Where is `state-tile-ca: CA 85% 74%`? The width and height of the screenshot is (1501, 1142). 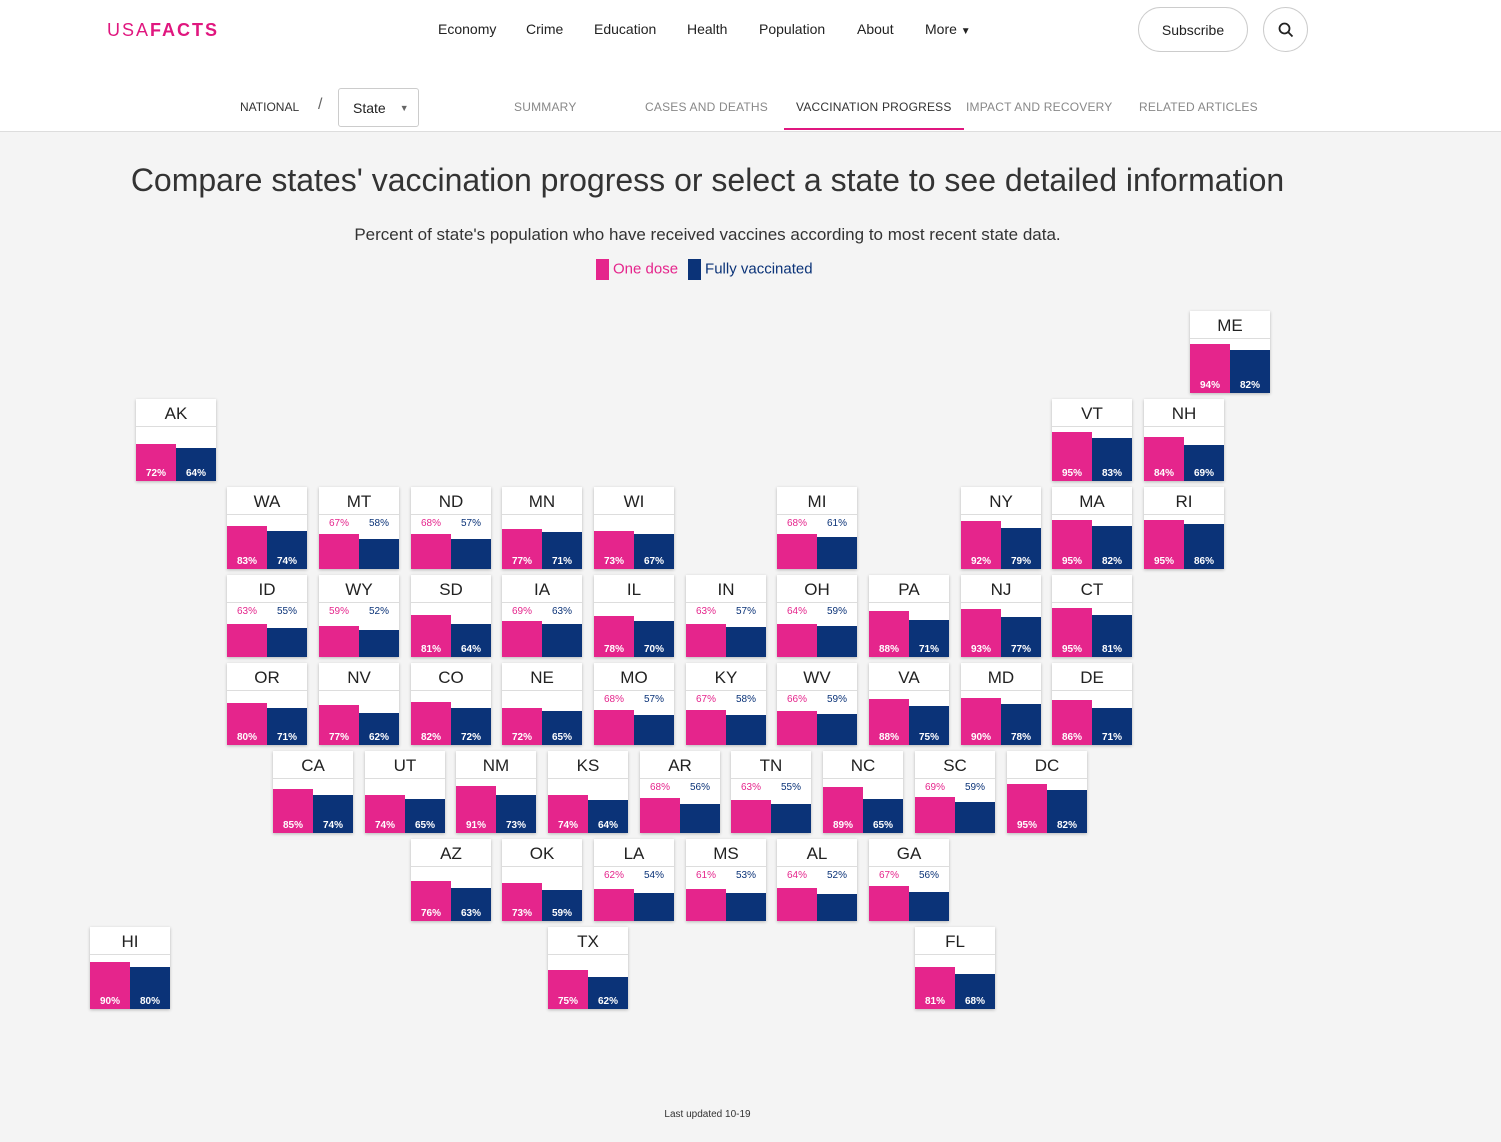 state-tile-ca: CA 85% 74% is located at coordinates (313, 792).